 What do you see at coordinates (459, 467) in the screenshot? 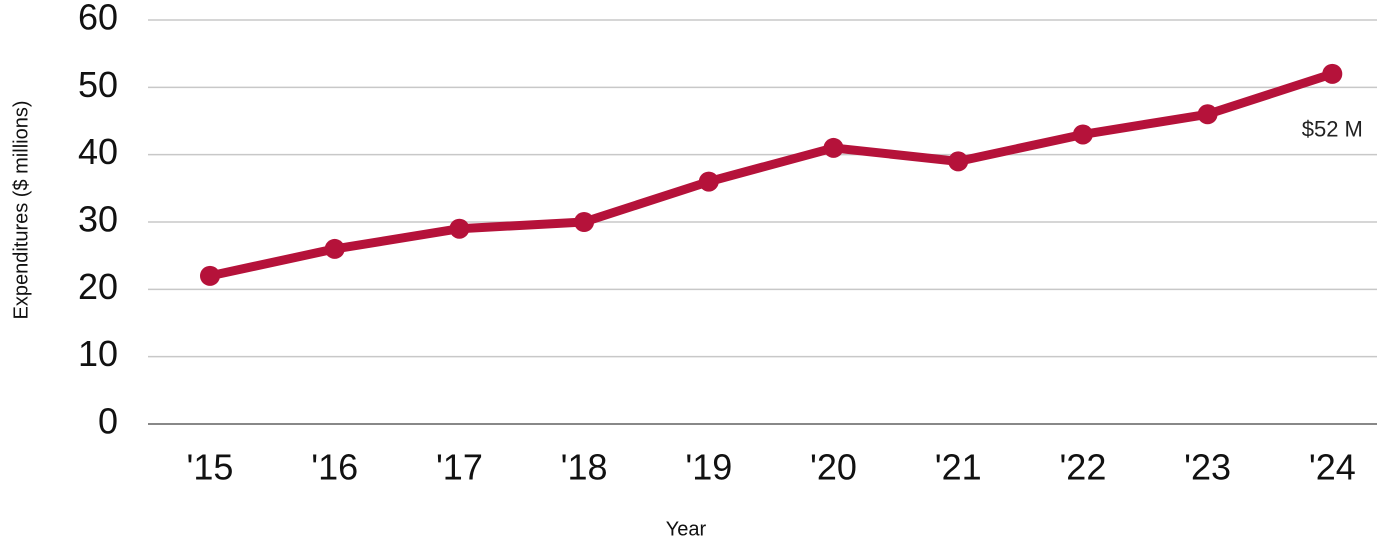
I see `x-tick-label: '17` at bounding box center [459, 467].